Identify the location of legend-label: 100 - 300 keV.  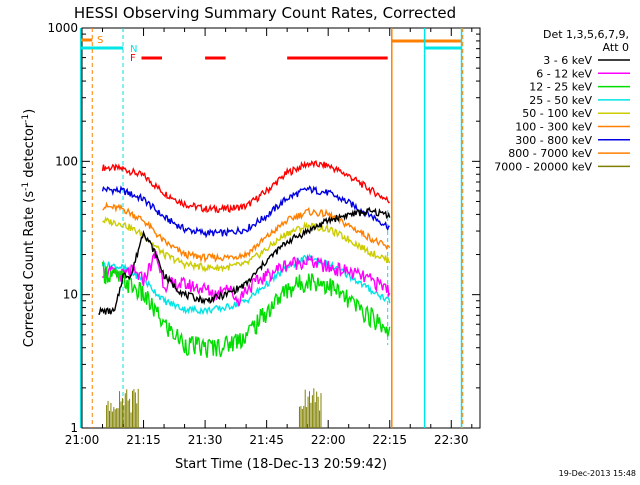
(553, 127).